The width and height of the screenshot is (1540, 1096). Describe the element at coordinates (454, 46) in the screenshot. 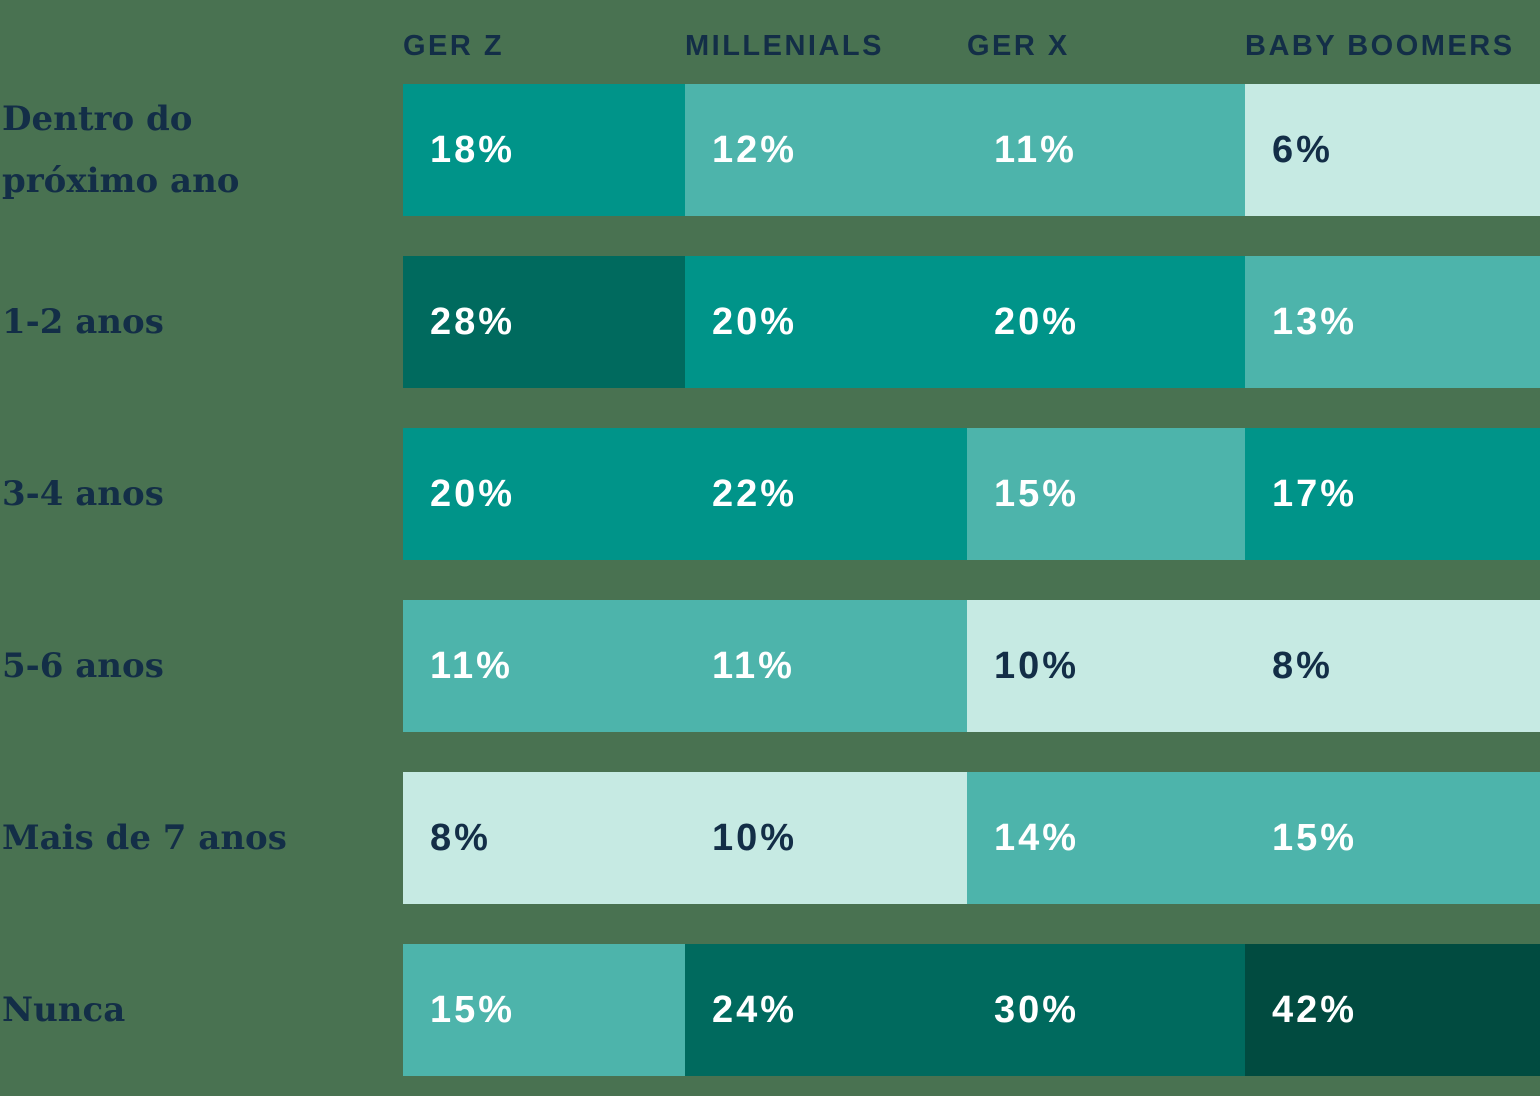

I see `column-header-ger-z: GER Z` at that location.